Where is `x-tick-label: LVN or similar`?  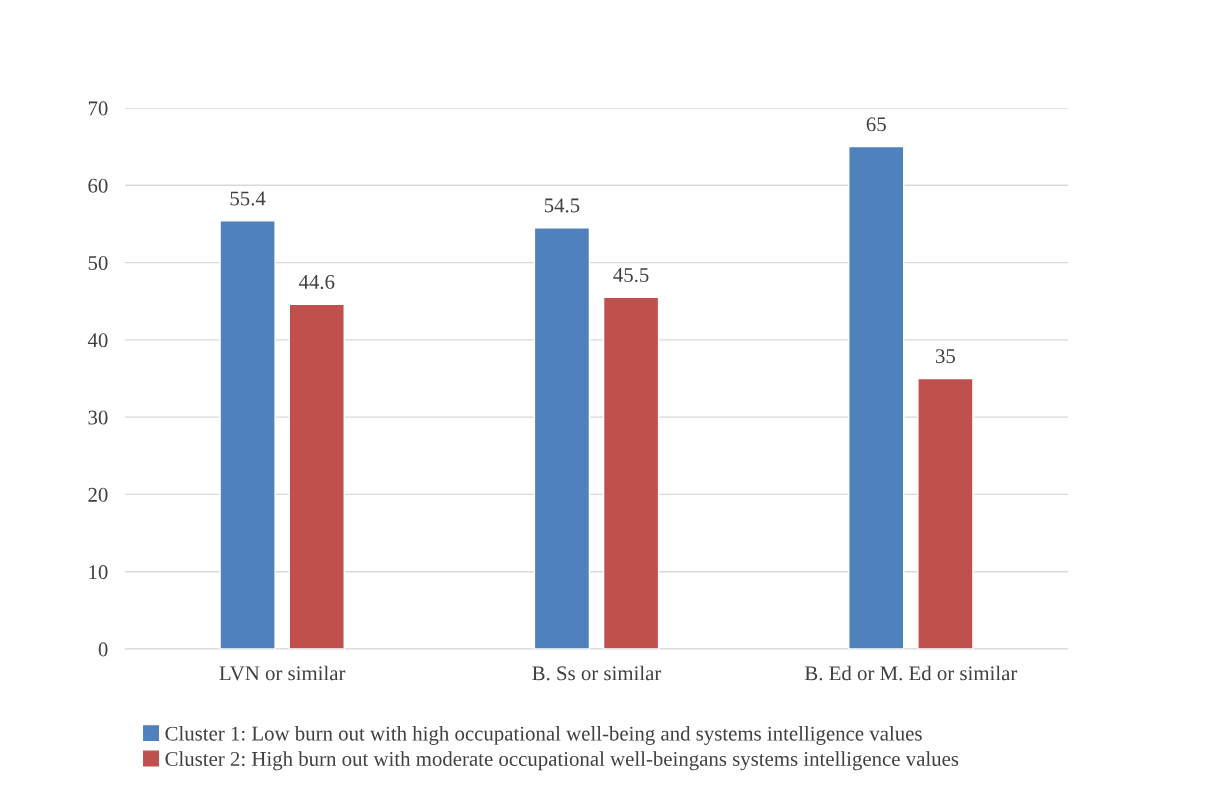
x-tick-label: LVN or similar is located at coordinates (282, 673).